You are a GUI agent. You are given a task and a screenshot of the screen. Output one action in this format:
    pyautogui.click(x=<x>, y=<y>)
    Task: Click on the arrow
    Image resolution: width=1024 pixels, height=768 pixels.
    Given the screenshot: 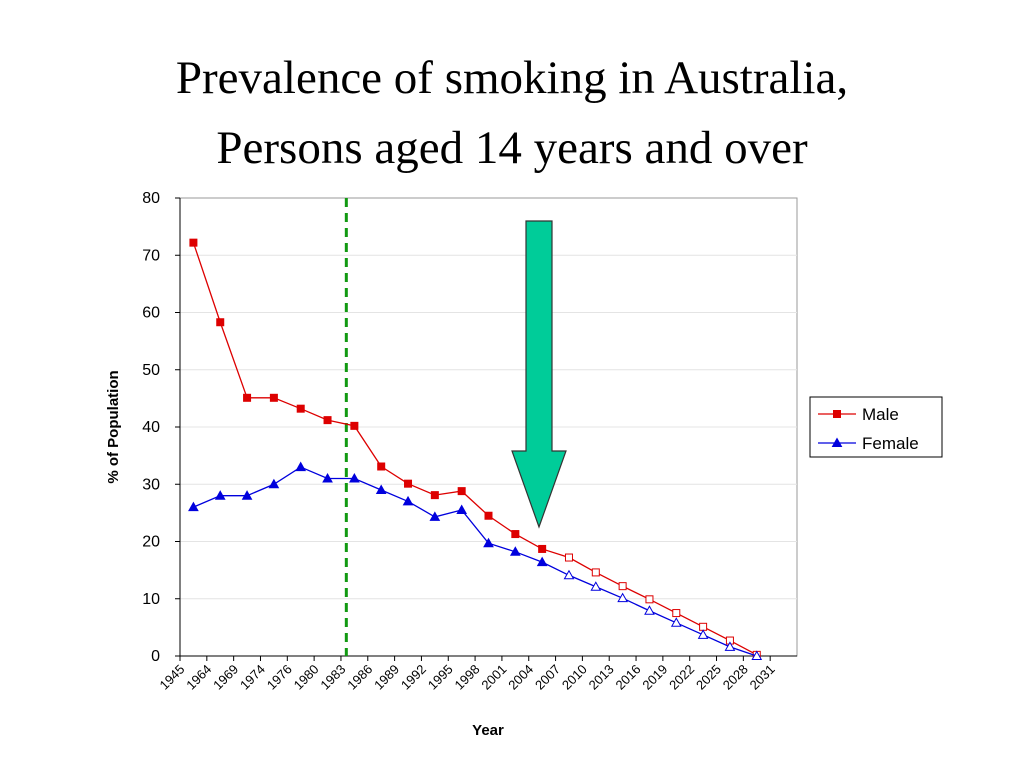 What is the action you would take?
    pyautogui.click(x=539, y=374)
    